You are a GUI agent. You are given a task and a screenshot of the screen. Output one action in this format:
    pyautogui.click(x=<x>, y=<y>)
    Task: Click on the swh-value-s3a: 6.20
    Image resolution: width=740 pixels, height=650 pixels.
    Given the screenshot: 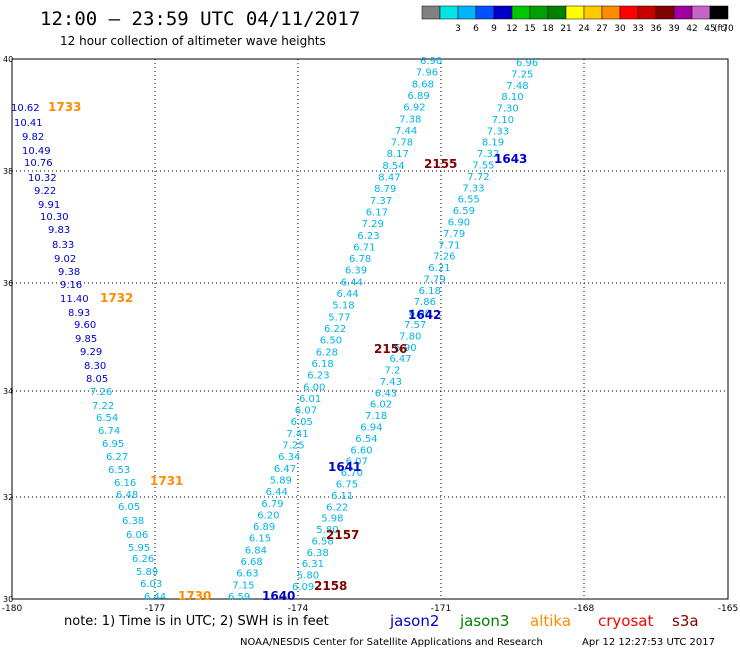 What is the action you would take?
    pyautogui.click(x=268, y=515)
    